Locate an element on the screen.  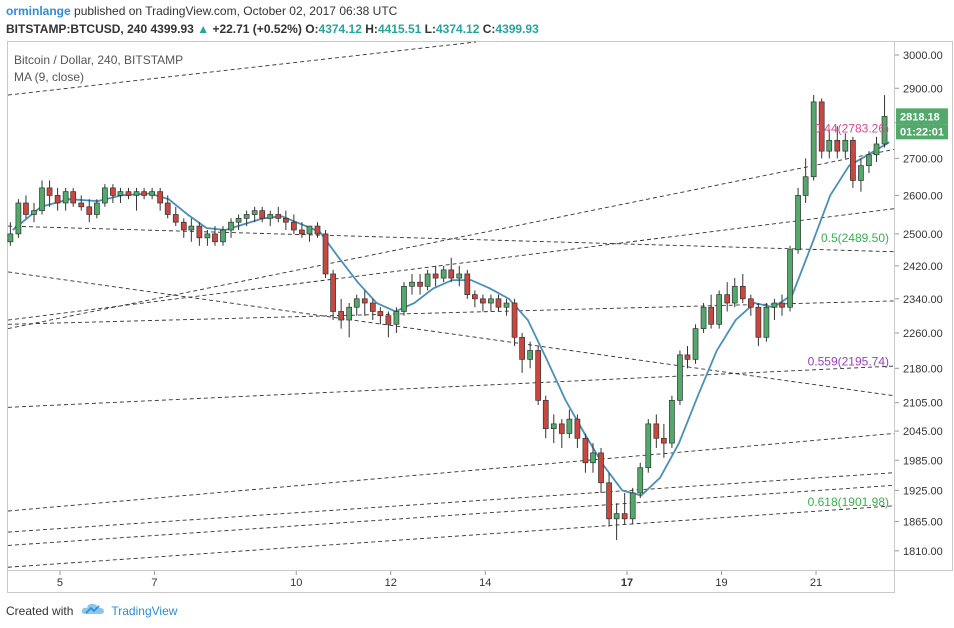
chart-legend-ma: MA (9, close) is located at coordinates (49, 77).